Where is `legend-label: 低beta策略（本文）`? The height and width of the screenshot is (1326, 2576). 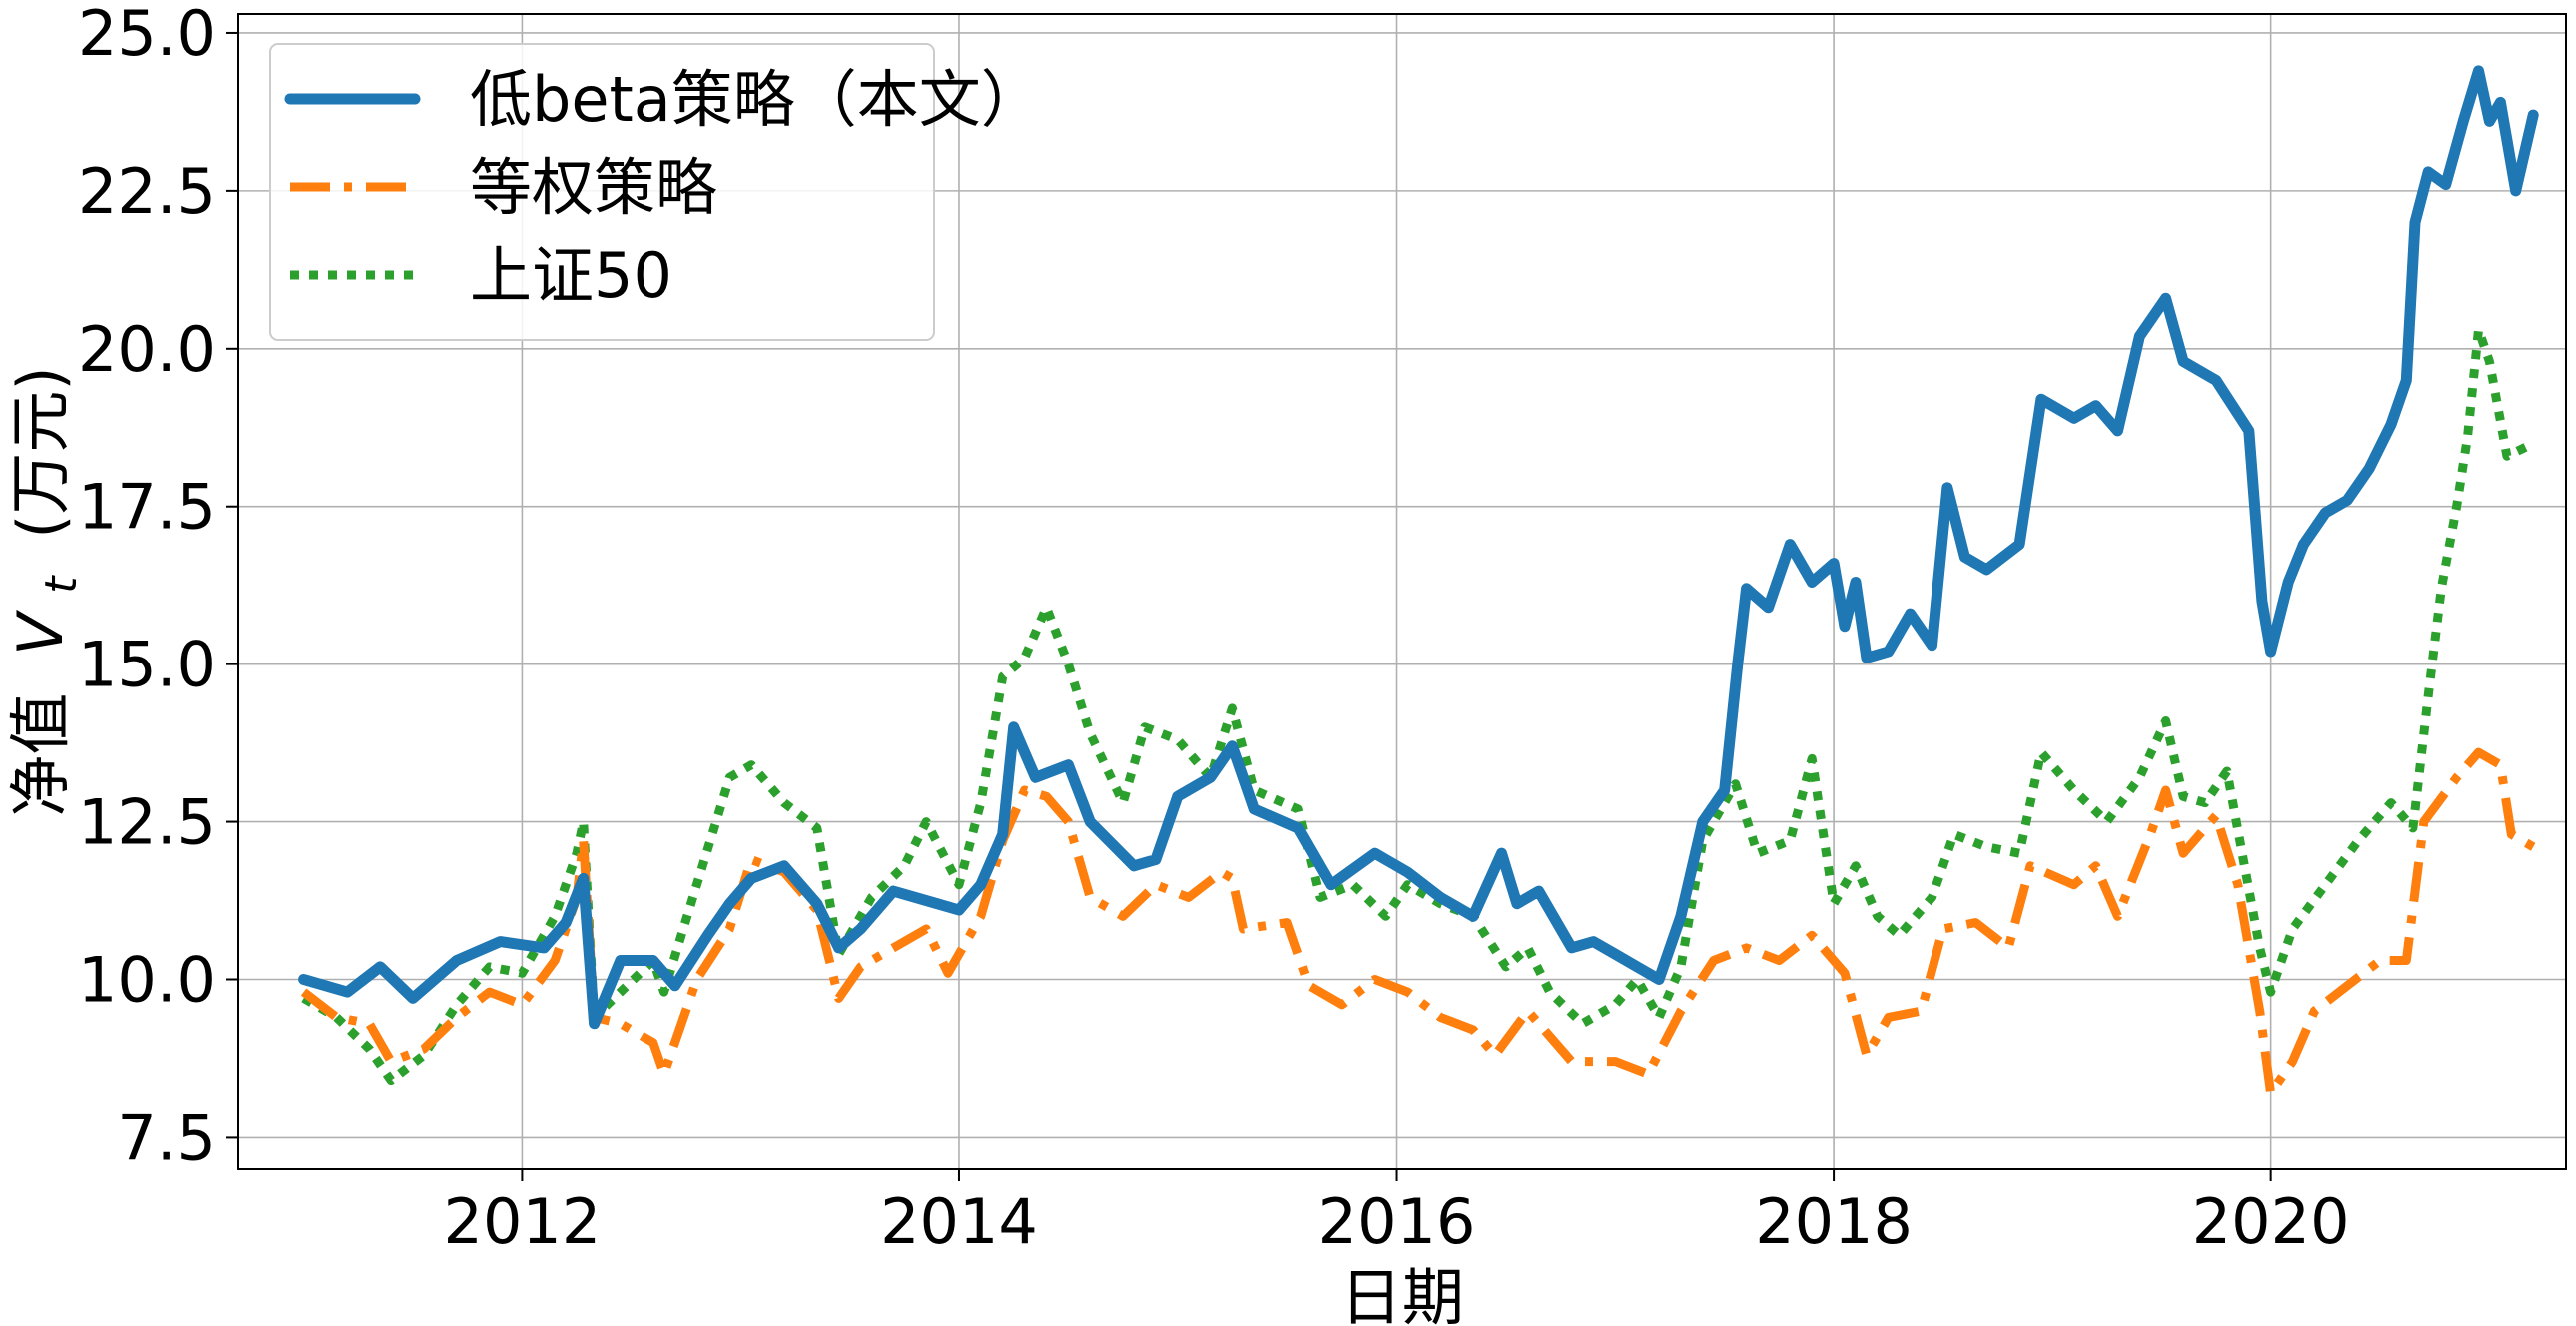 legend-label: 低beta策略（本文） is located at coordinates (756, 99).